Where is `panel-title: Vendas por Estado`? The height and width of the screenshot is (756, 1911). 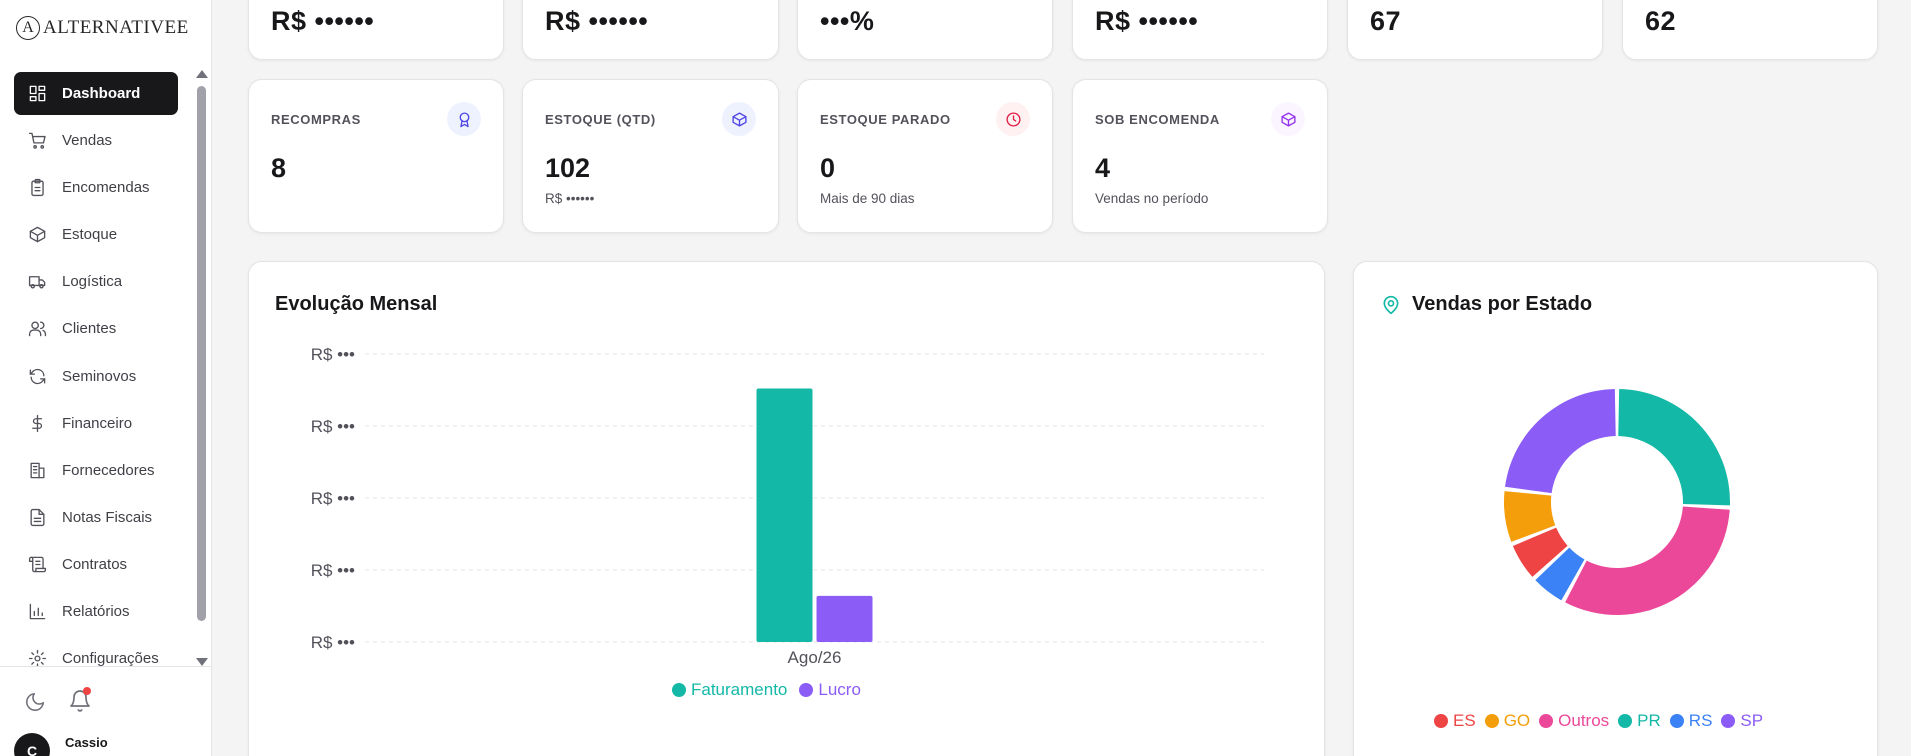
panel-title: Vendas por Estado is located at coordinates (1502, 304).